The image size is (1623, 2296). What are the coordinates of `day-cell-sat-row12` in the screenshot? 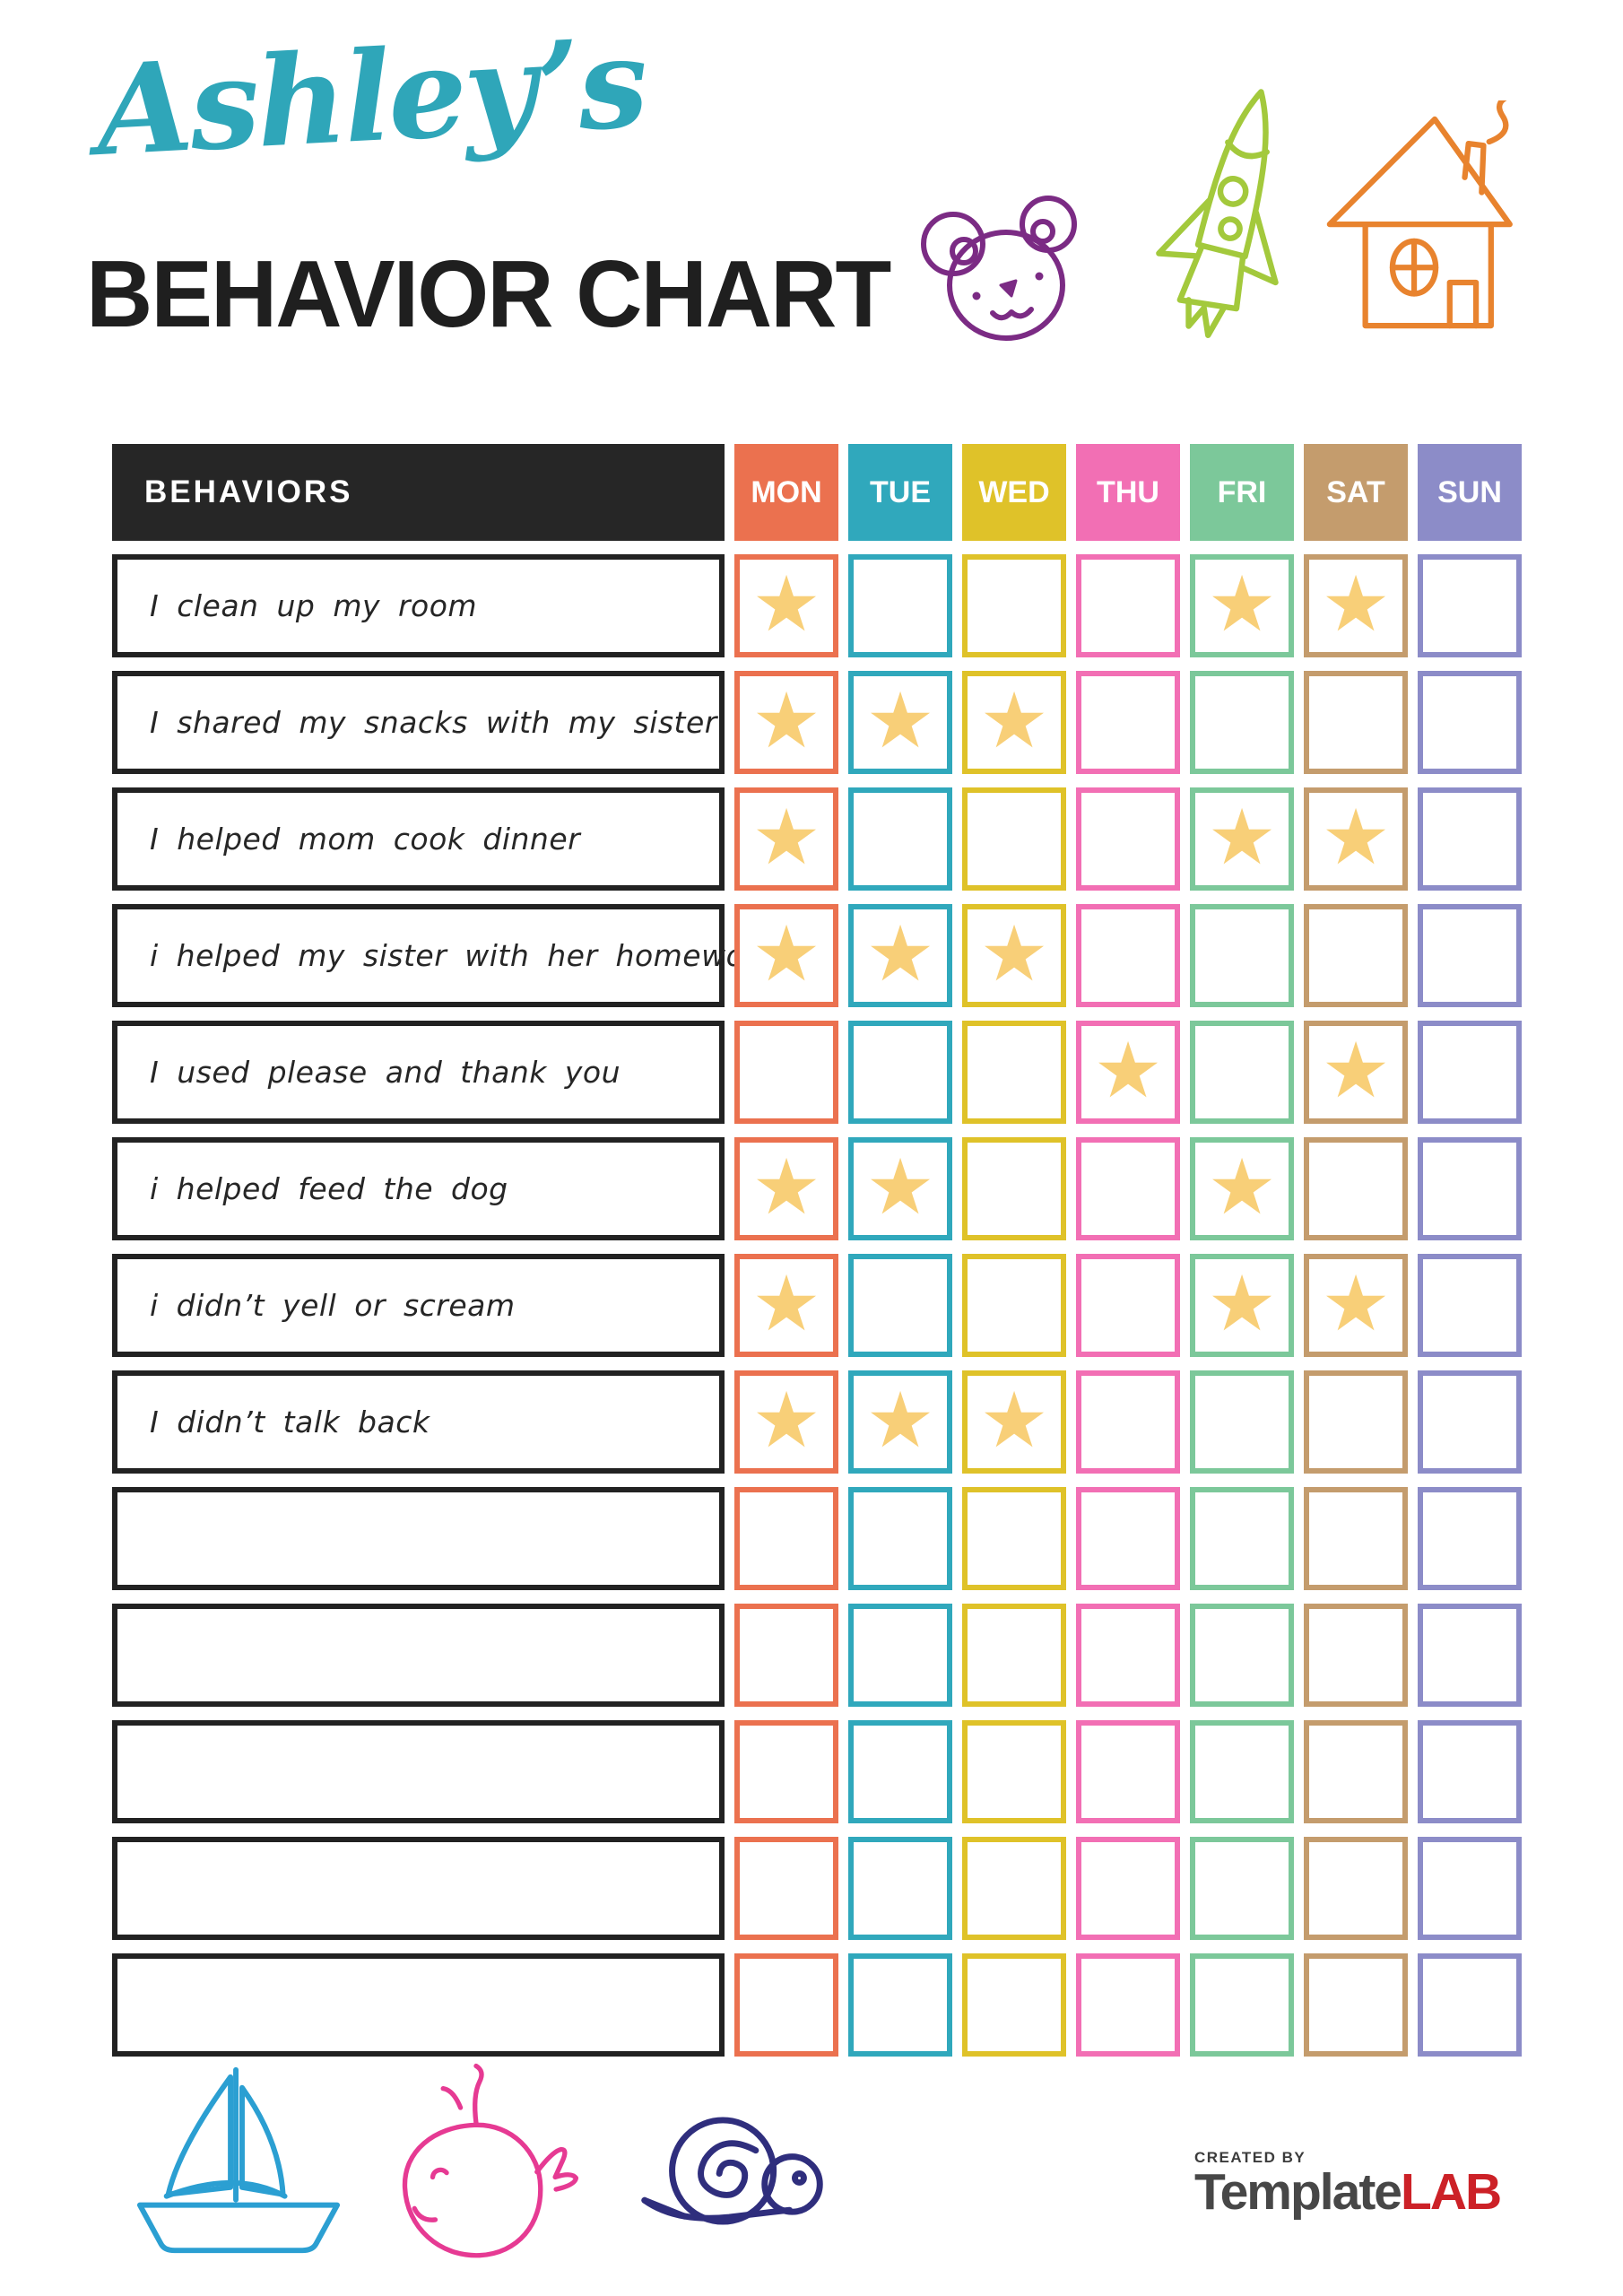 It's located at (1356, 1888).